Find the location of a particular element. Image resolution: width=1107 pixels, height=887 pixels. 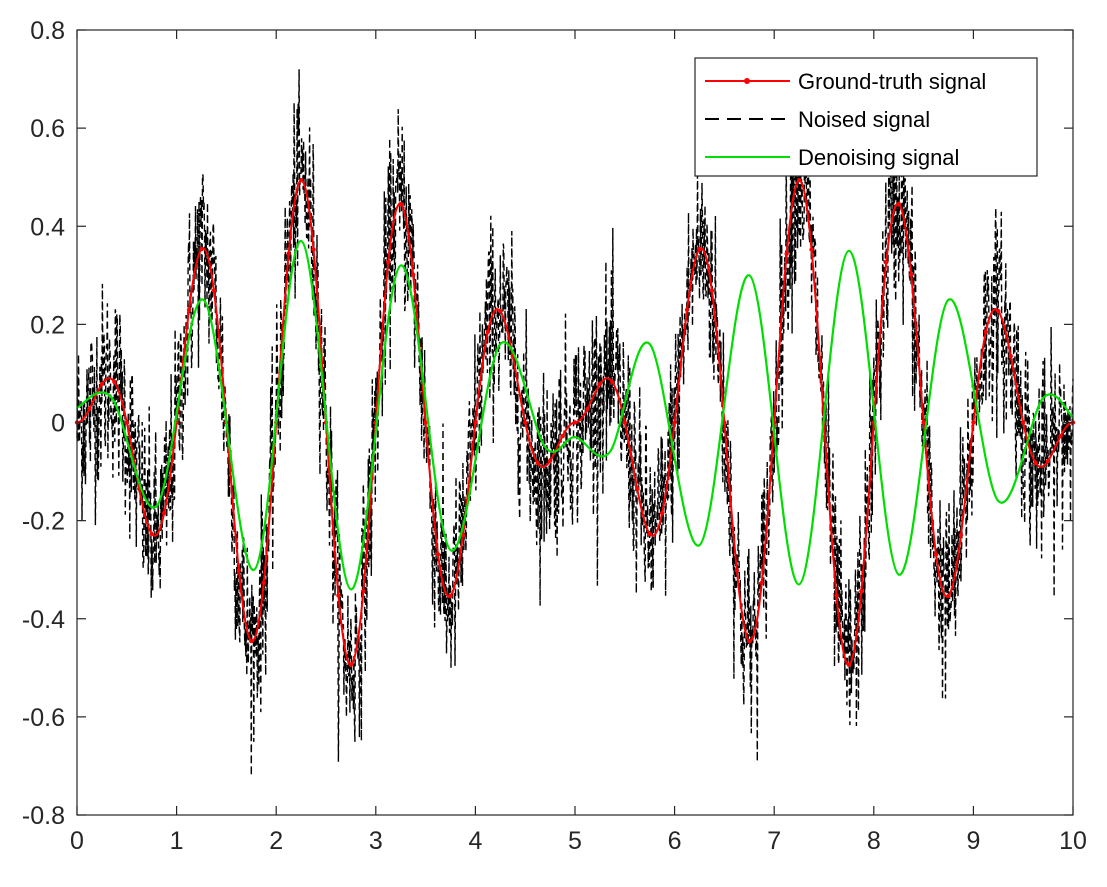

y-tick-label: 0.8 is located at coordinates (47, 31).